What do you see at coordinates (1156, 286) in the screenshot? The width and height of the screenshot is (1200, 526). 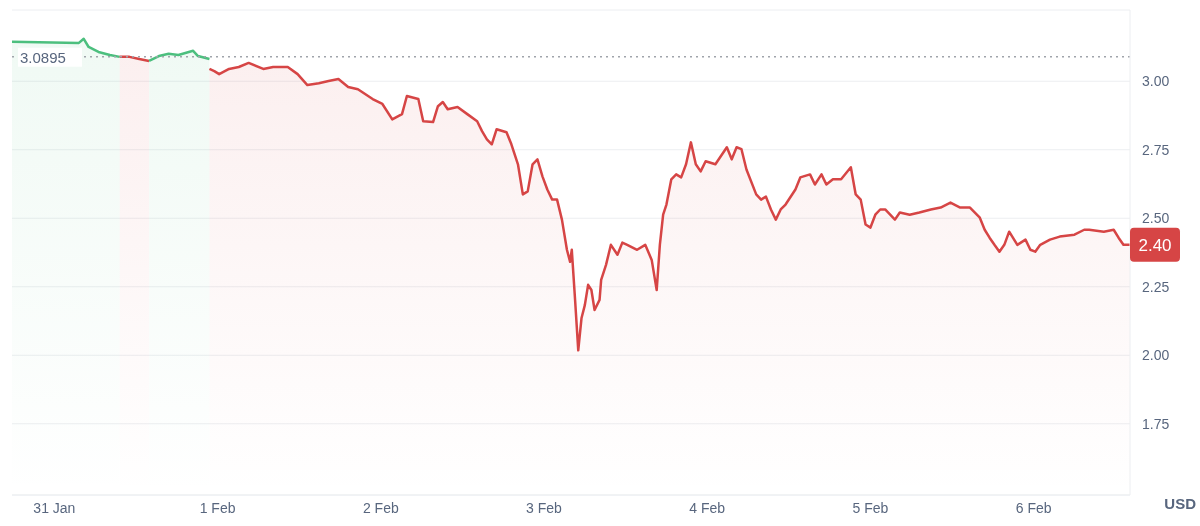 I see `y-tick-label: 2.25` at bounding box center [1156, 286].